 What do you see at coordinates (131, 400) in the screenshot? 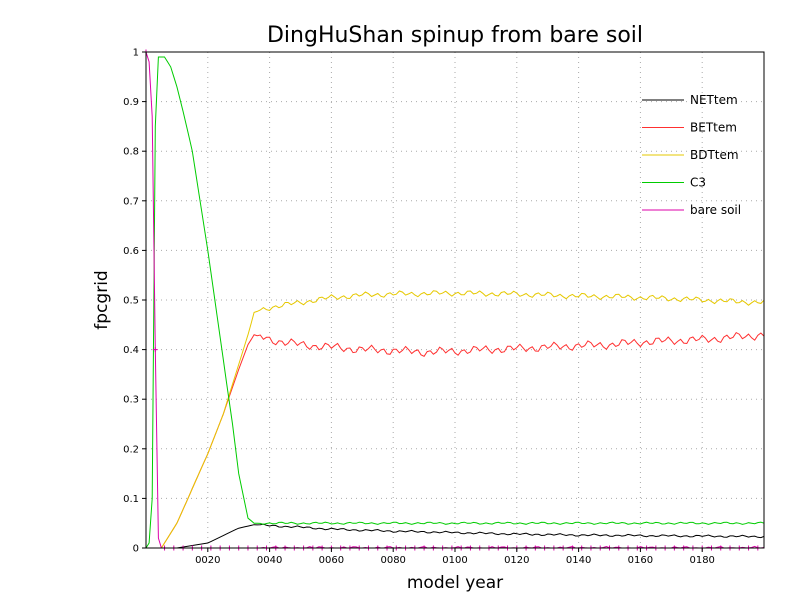
I see `y-tick-label: 0.3` at bounding box center [131, 400].